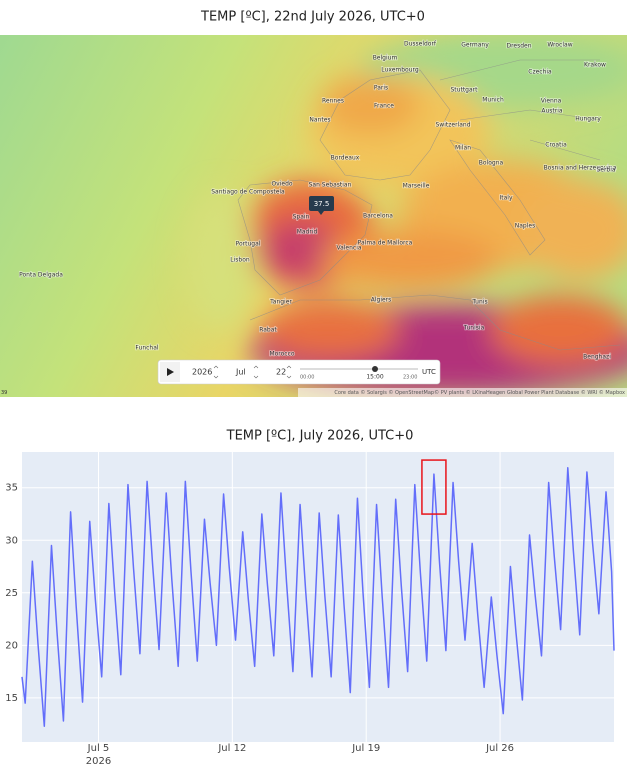 The height and width of the screenshot is (768, 627). I want to click on day-value: 22, so click(281, 372).